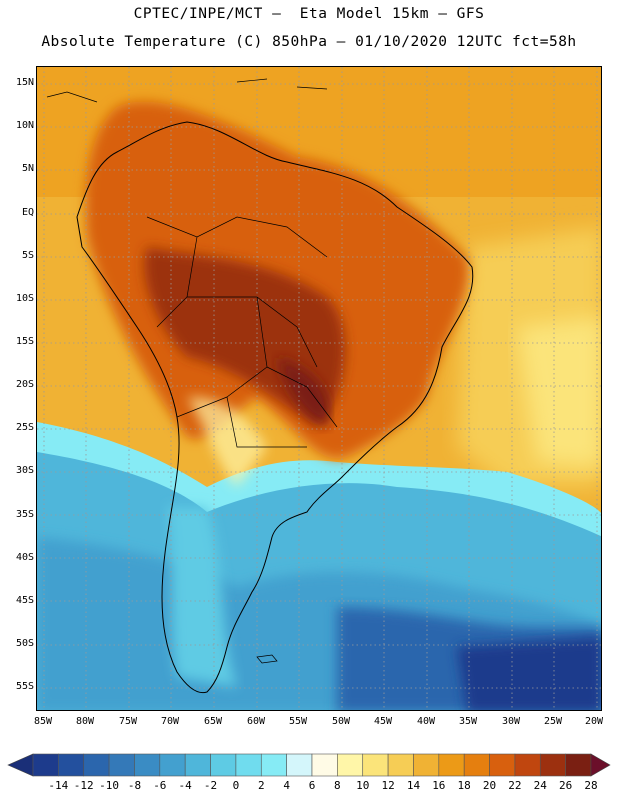 The width and height of the screenshot is (618, 800). I want to click on lon-label: 70W, so click(170, 721).